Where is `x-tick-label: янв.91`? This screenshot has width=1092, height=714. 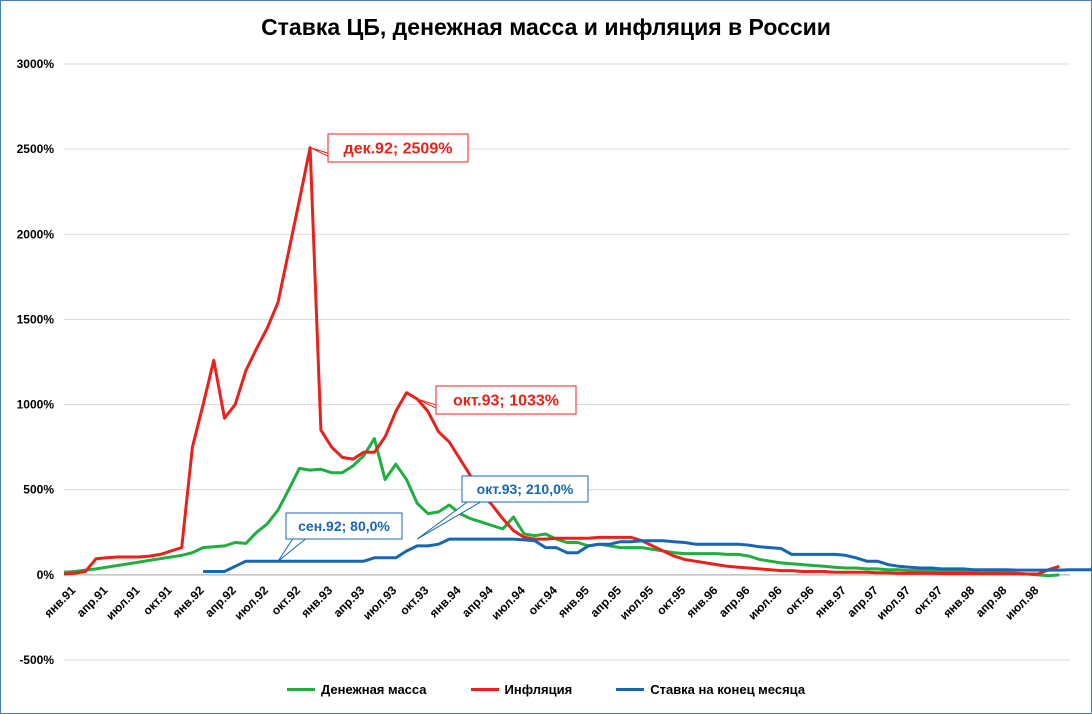 x-tick-label: янв.91 is located at coordinates (59, 601).